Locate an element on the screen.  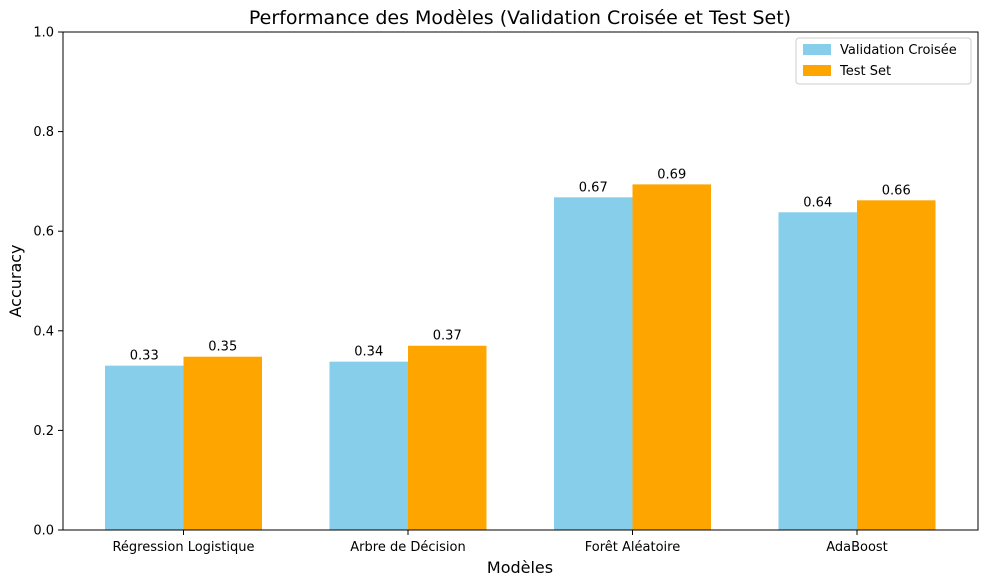
legend-label: Test Set is located at coordinates (865, 71).